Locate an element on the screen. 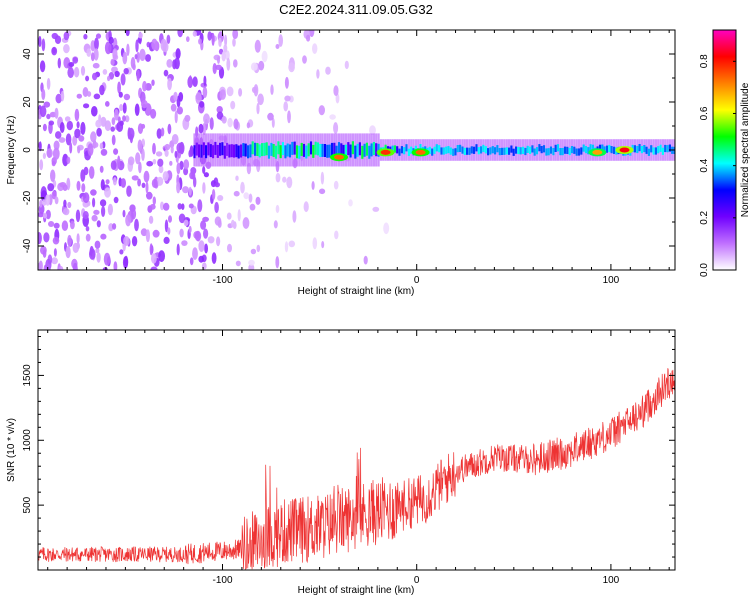  x-tick-label: -100 is located at coordinates (222, 580).